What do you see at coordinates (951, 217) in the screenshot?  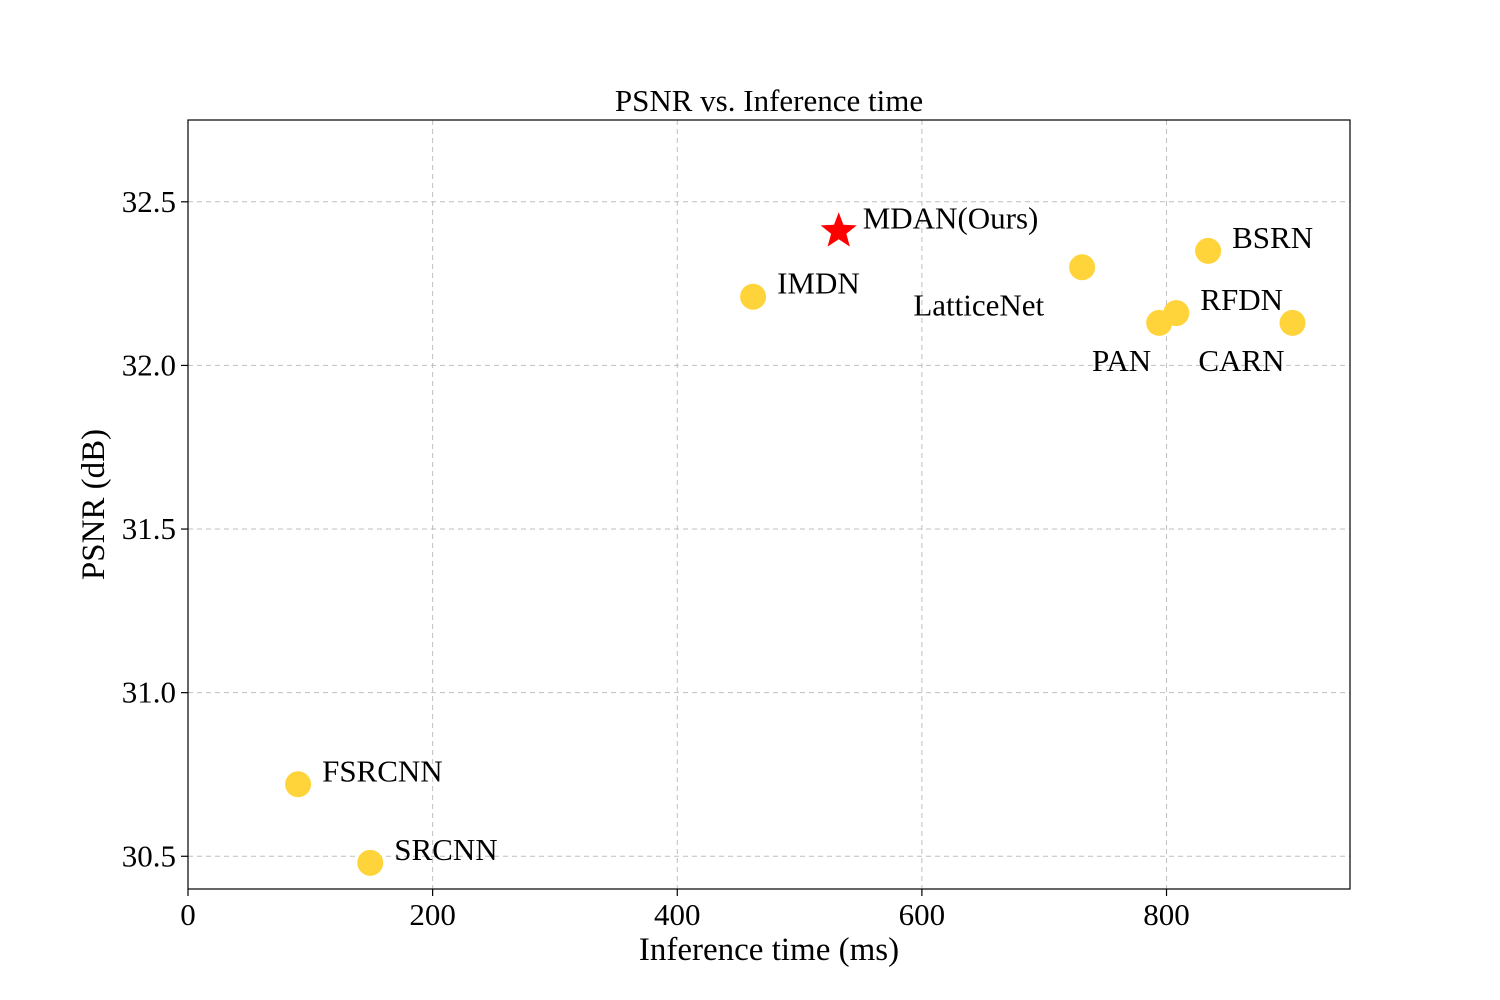 I see `point-label: MDAN(Ours)` at bounding box center [951, 217].